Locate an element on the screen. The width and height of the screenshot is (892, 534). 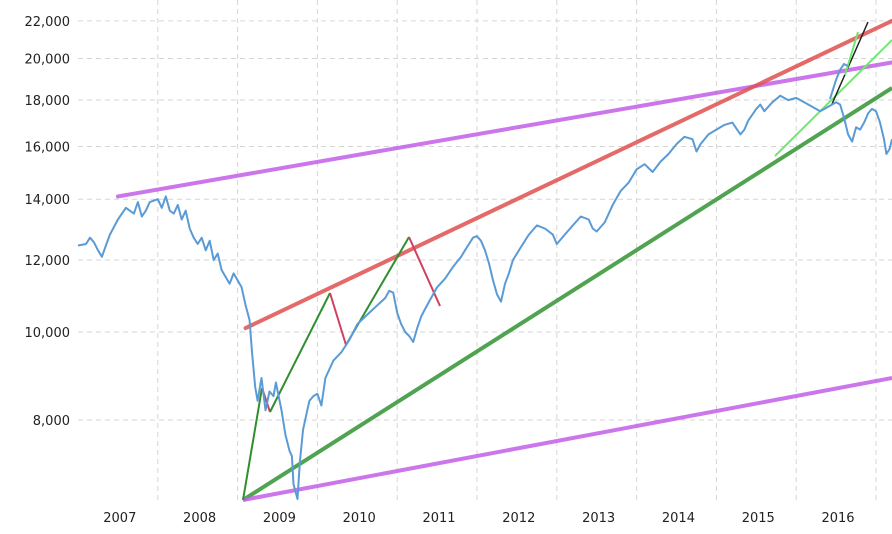
x-tick-label: 2010 is located at coordinates (359, 518).